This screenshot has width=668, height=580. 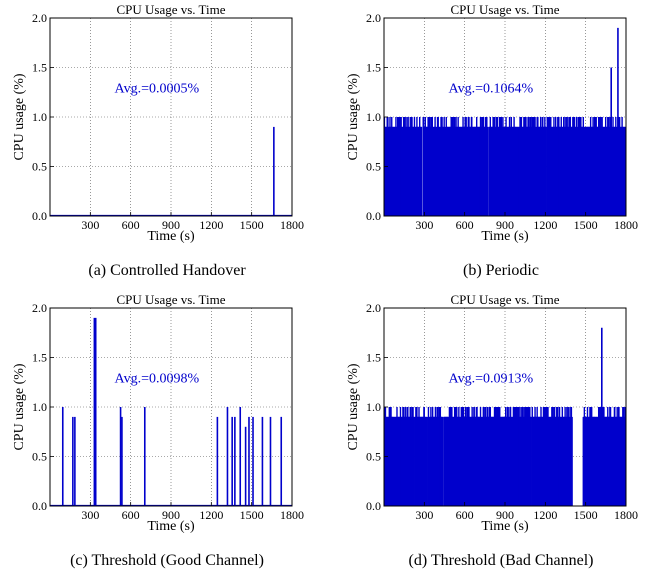 I want to click on average-annotation: Avg.=0.1064%, so click(x=491, y=88).